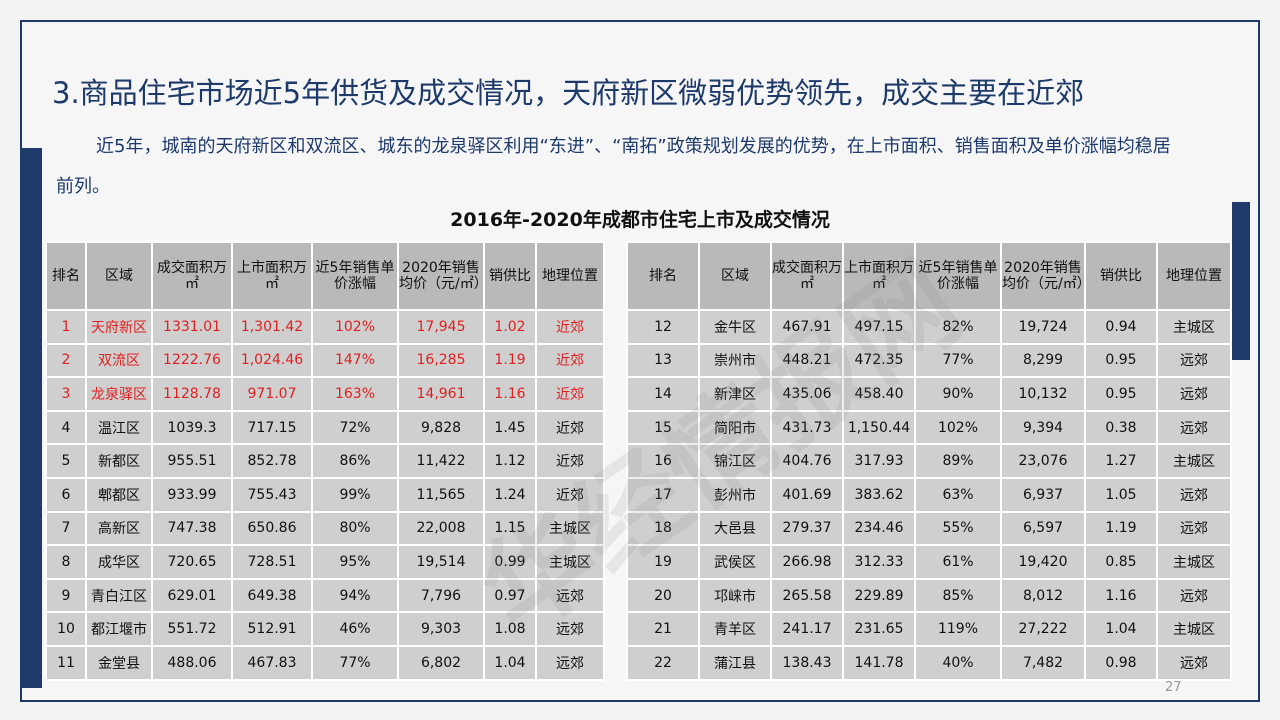  What do you see at coordinates (355, 360) in the screenshot?
I see `table-cell: 147%` at bounding box center [355, 360].